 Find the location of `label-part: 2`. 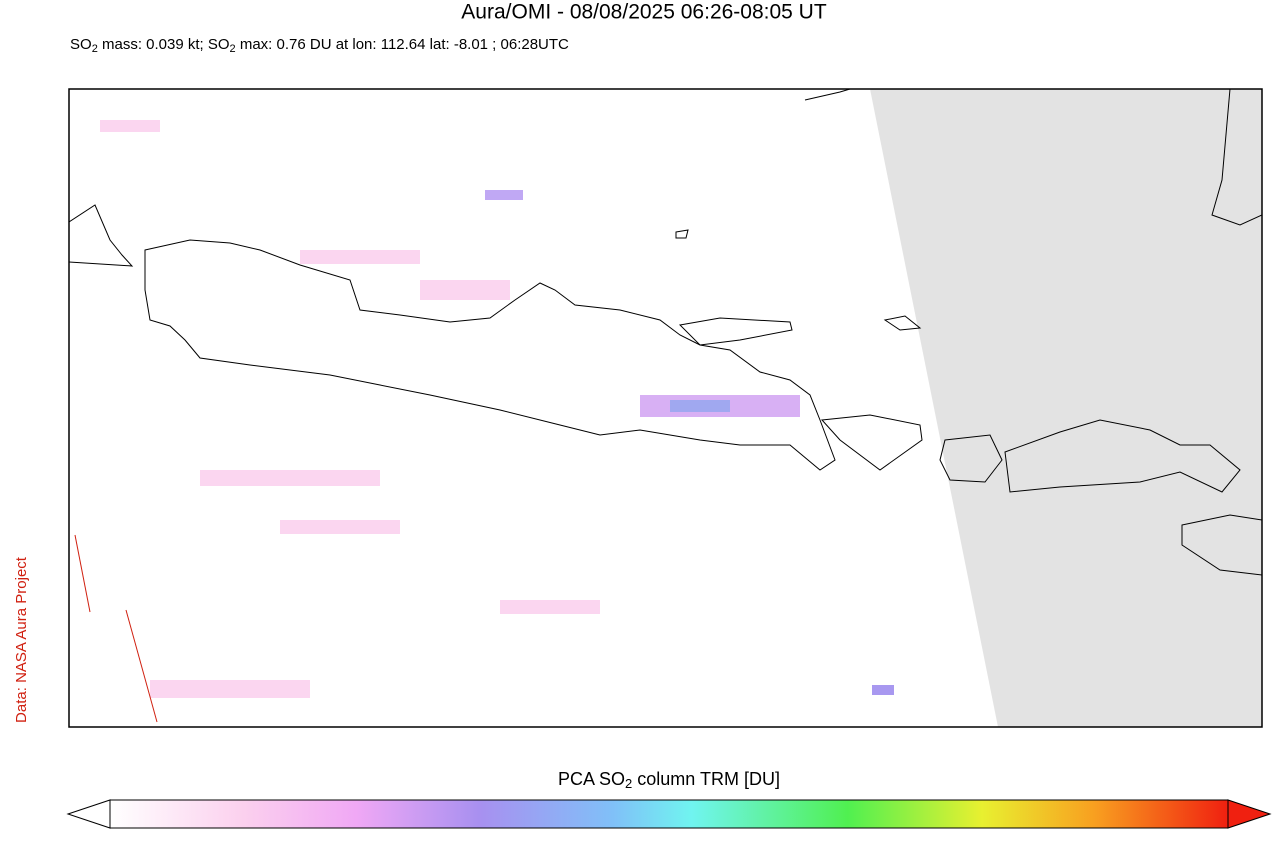

label-part: 2 is located at coordinates (628, 783).